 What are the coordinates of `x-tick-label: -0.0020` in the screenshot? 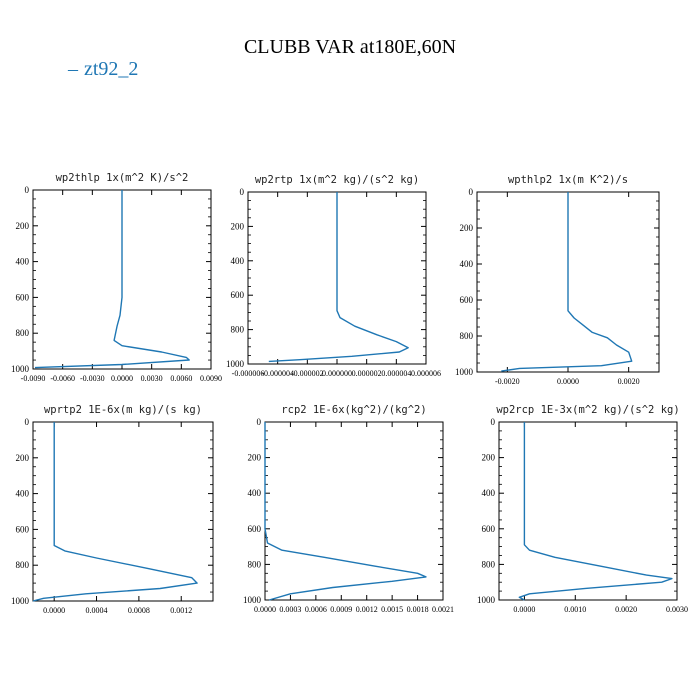 It's located at (507, 381).